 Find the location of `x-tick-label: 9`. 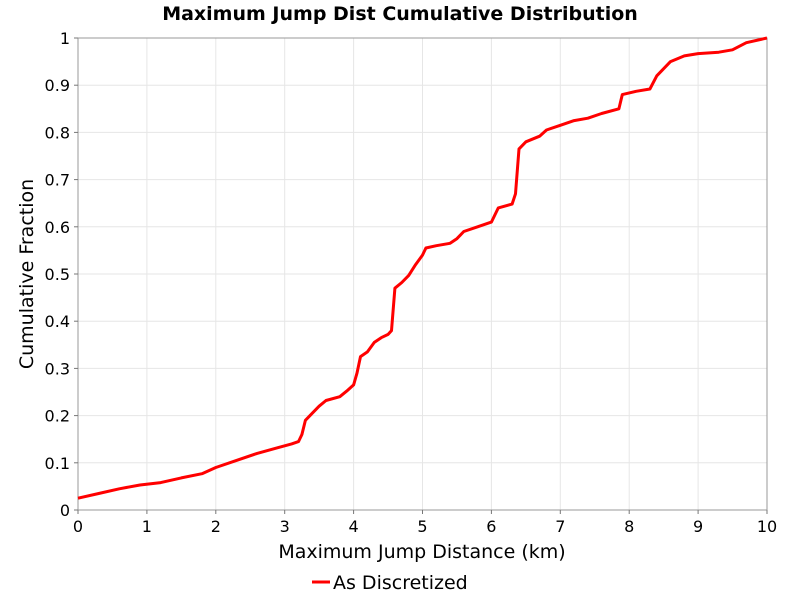

x-tick-label: 9 is located at coordinates (698, 526).